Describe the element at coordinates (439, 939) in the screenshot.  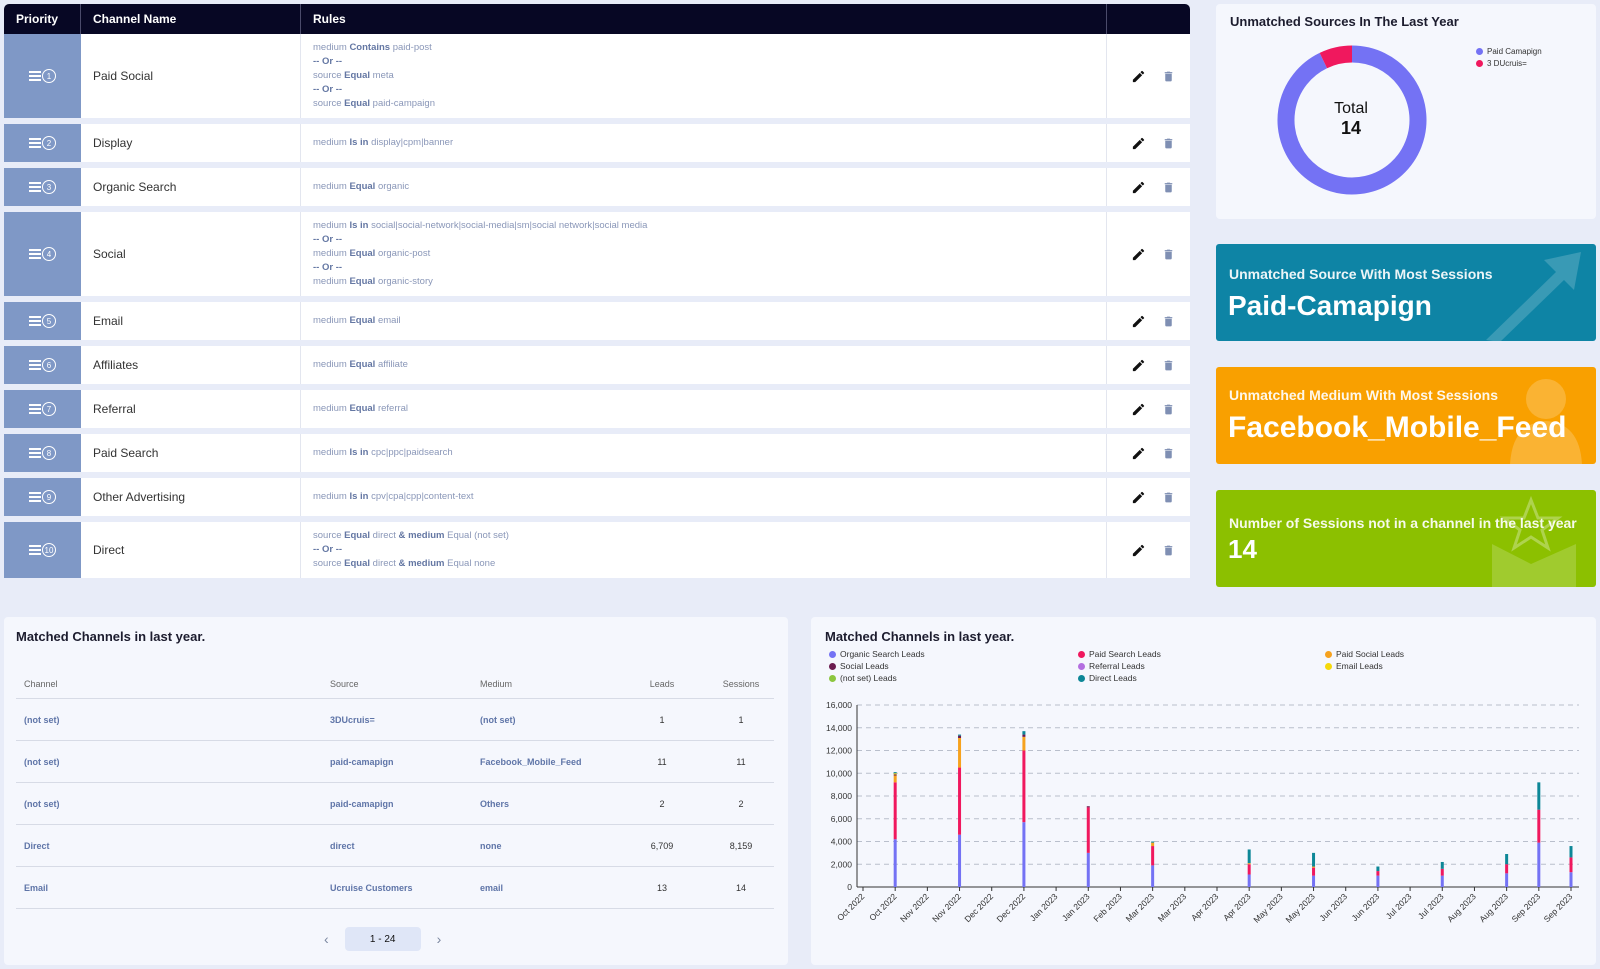
I see `next-page-button: ›` at that location.